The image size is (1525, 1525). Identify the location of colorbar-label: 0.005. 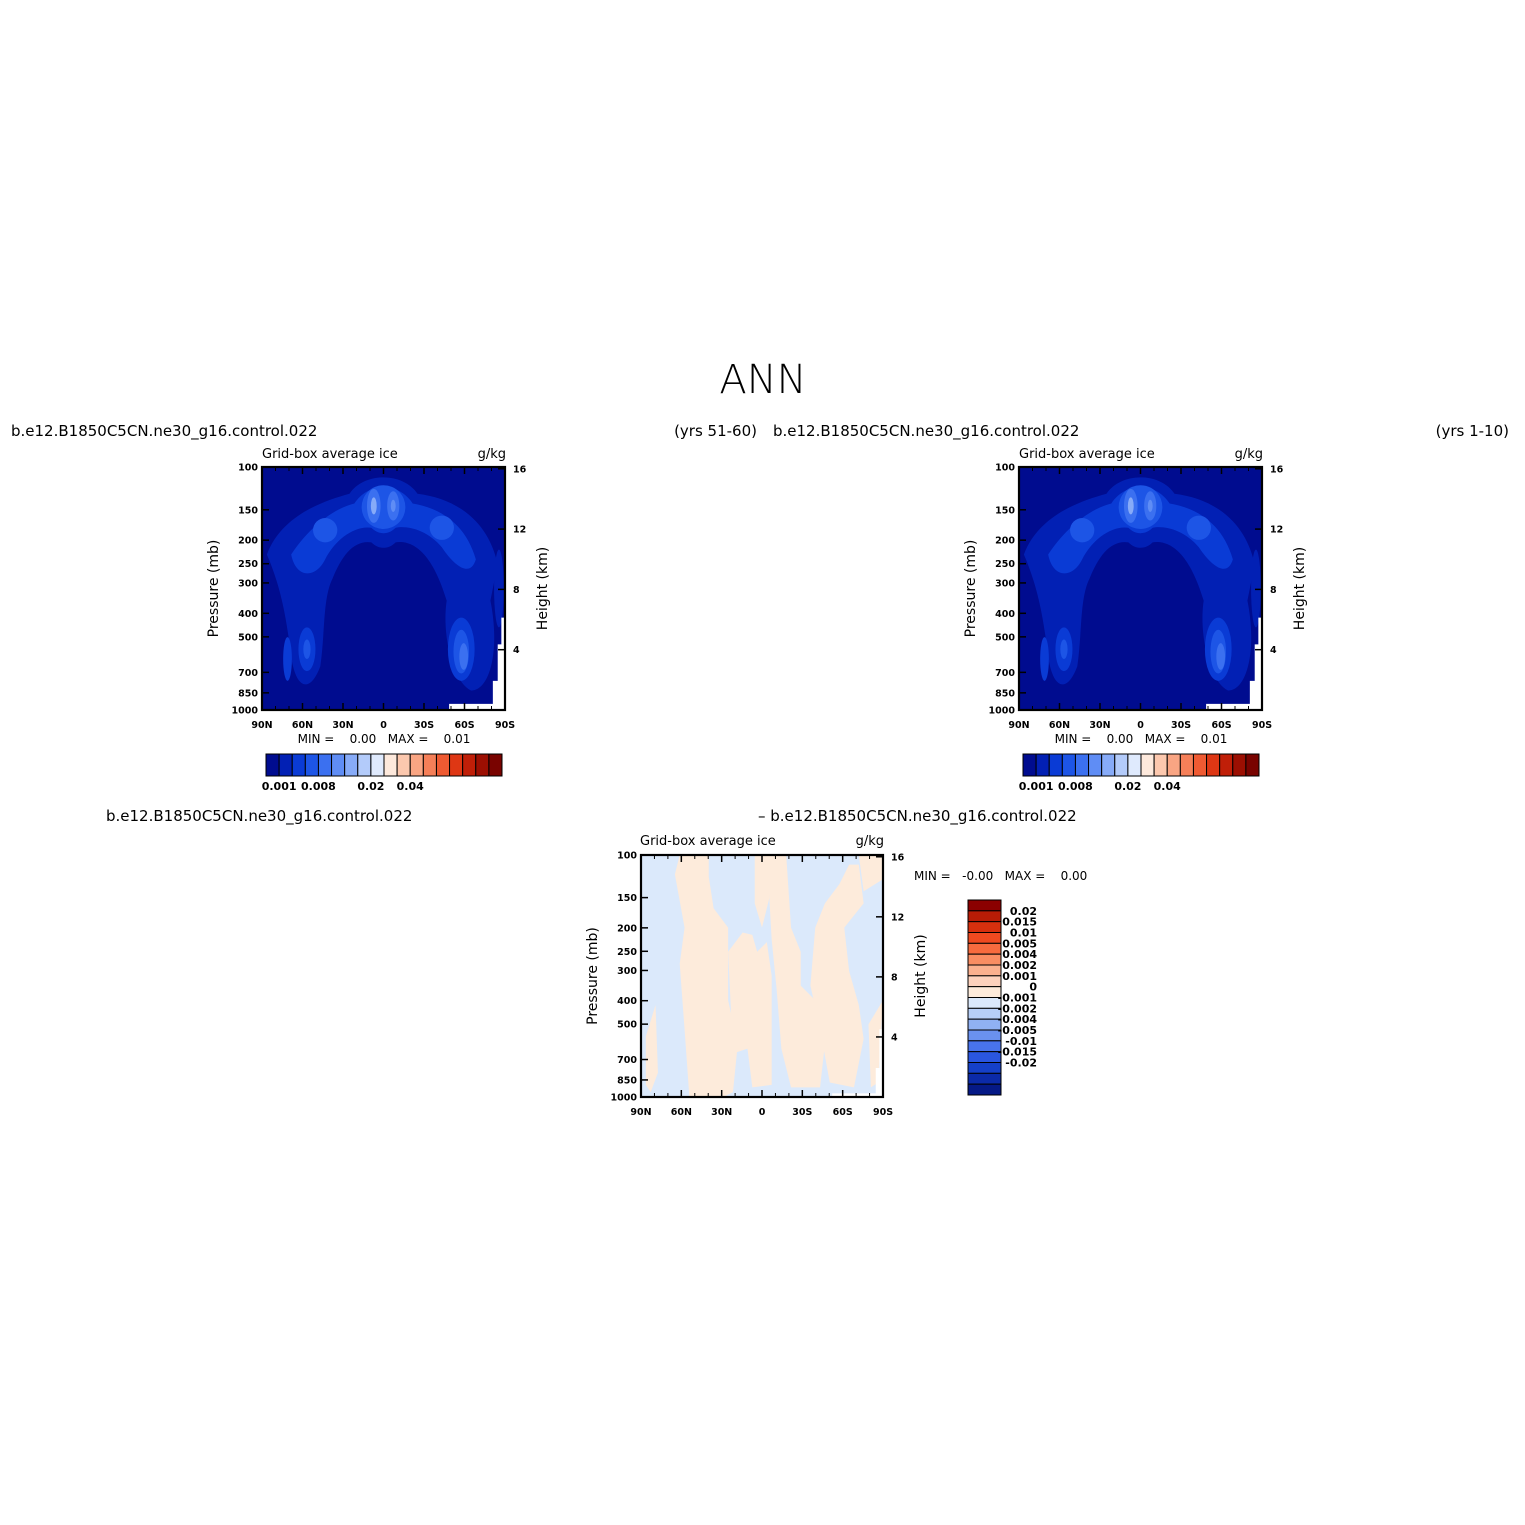
(1019, 943).